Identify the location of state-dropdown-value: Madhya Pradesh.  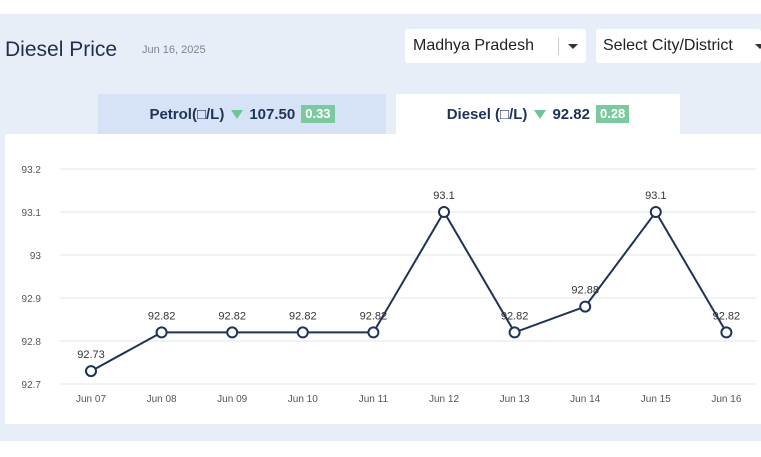
(473, 45).